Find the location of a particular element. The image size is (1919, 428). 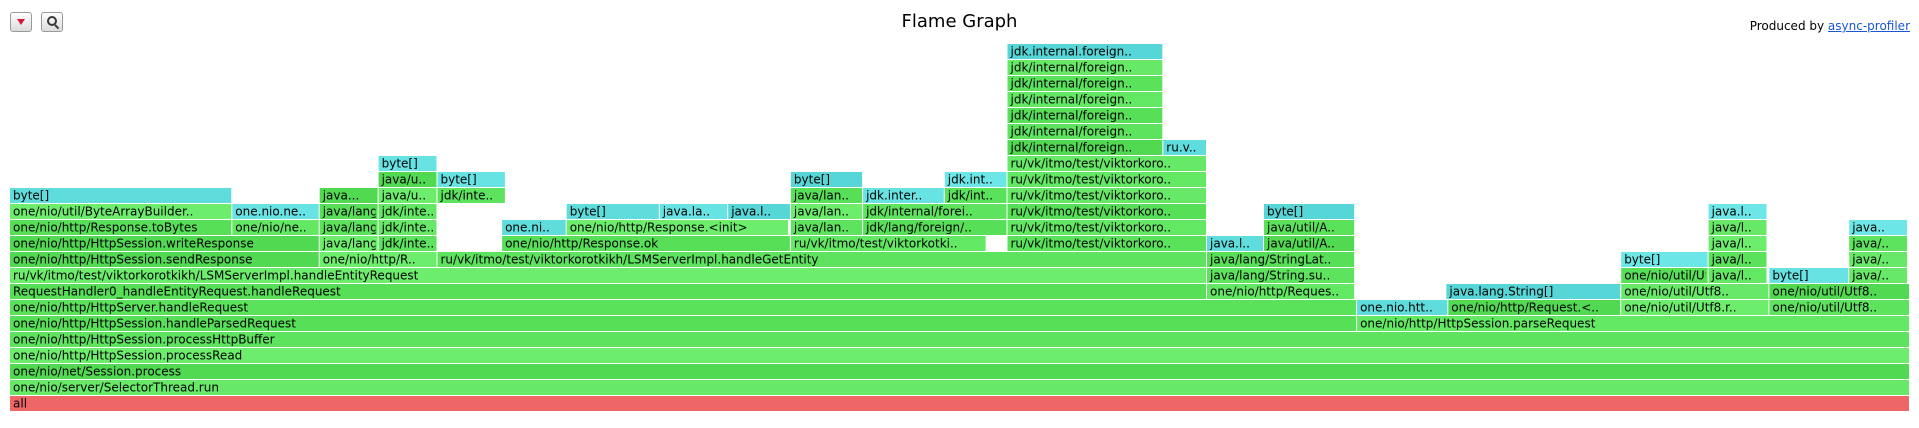

flame-frame: java/lang/StringLat.. is located at coordinates (1281, 259).